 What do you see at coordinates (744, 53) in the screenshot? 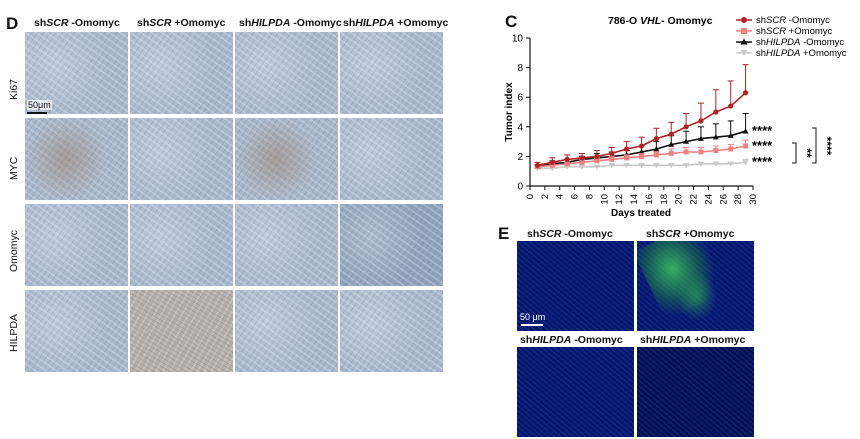
I see `legend-marker-triangle-down-icon` at bounding box center [744, 53].